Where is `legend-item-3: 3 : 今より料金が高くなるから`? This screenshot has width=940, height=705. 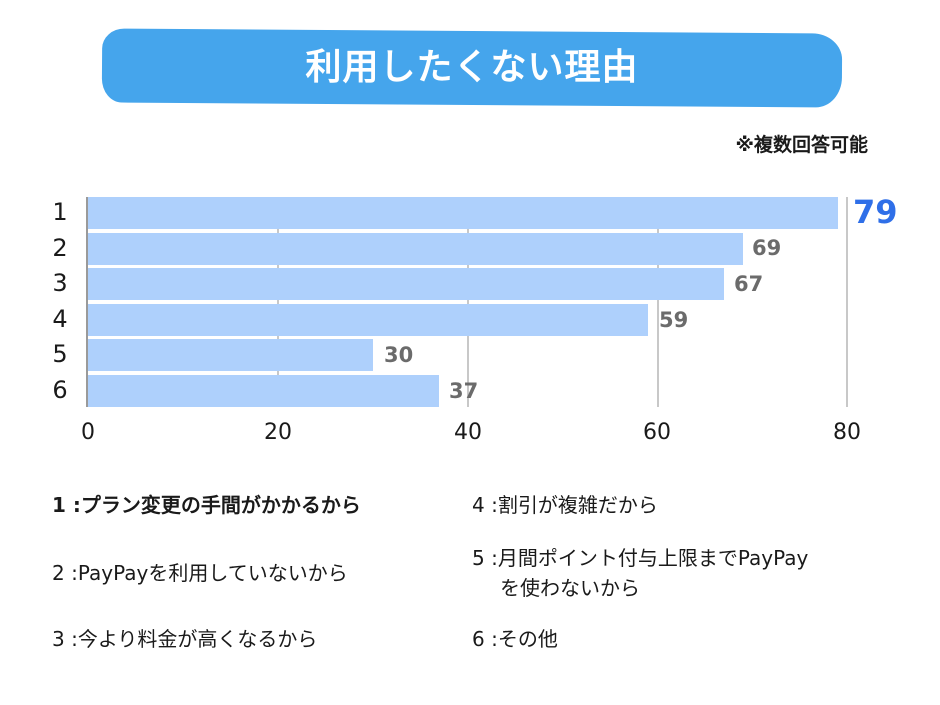 legend-item-3: 3 : 今より料金が高くなるから is located at coordinates (184, 639).